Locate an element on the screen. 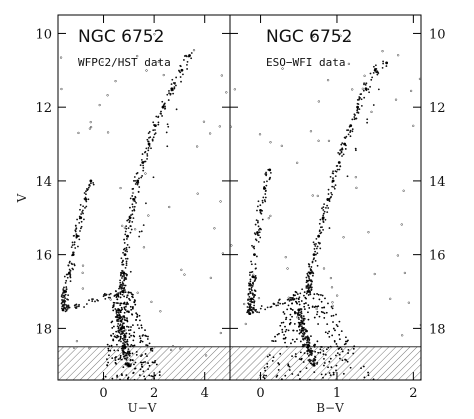  panel-wfi-xlabel: B−V is located at coordinates (330, 408).